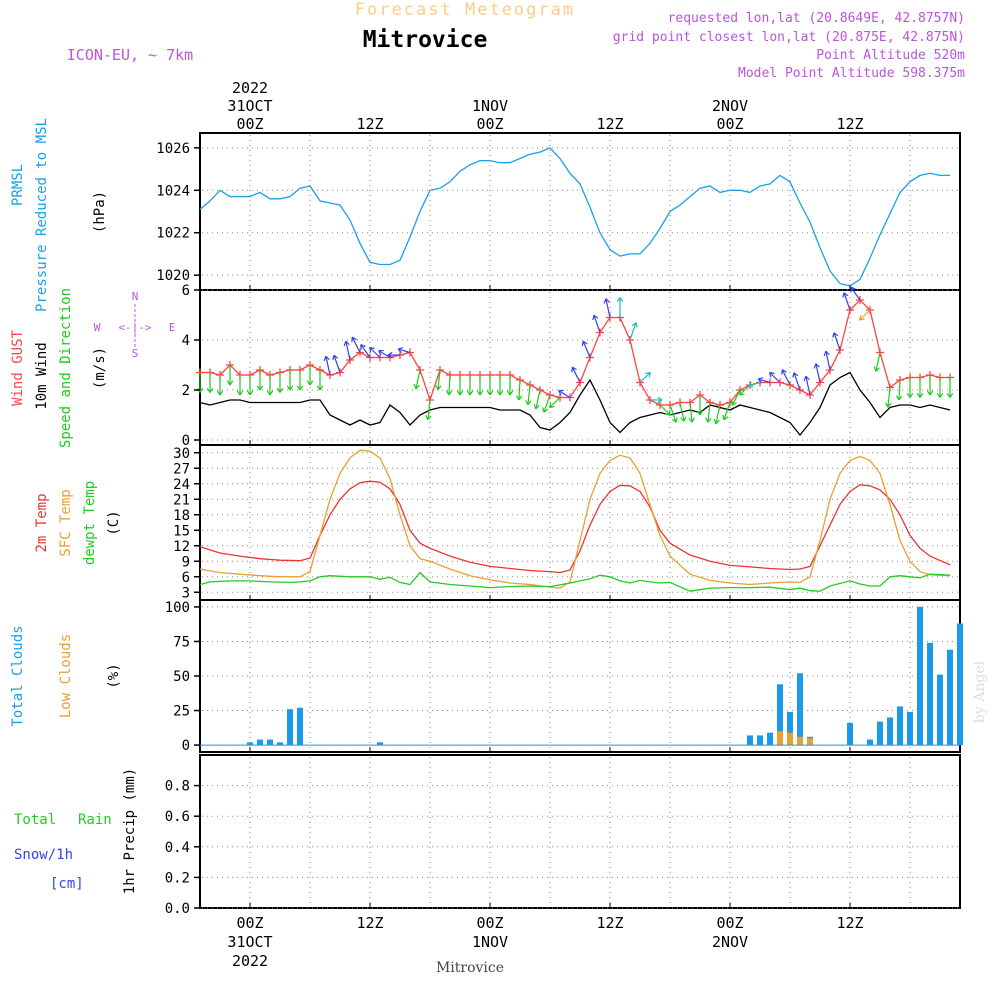 This screenshot has width=1000, height=1000. What do you see at coordinates (575, 352) in the screenshot?
I see `series-line-wind-gust` at bounding box center [575, 352].